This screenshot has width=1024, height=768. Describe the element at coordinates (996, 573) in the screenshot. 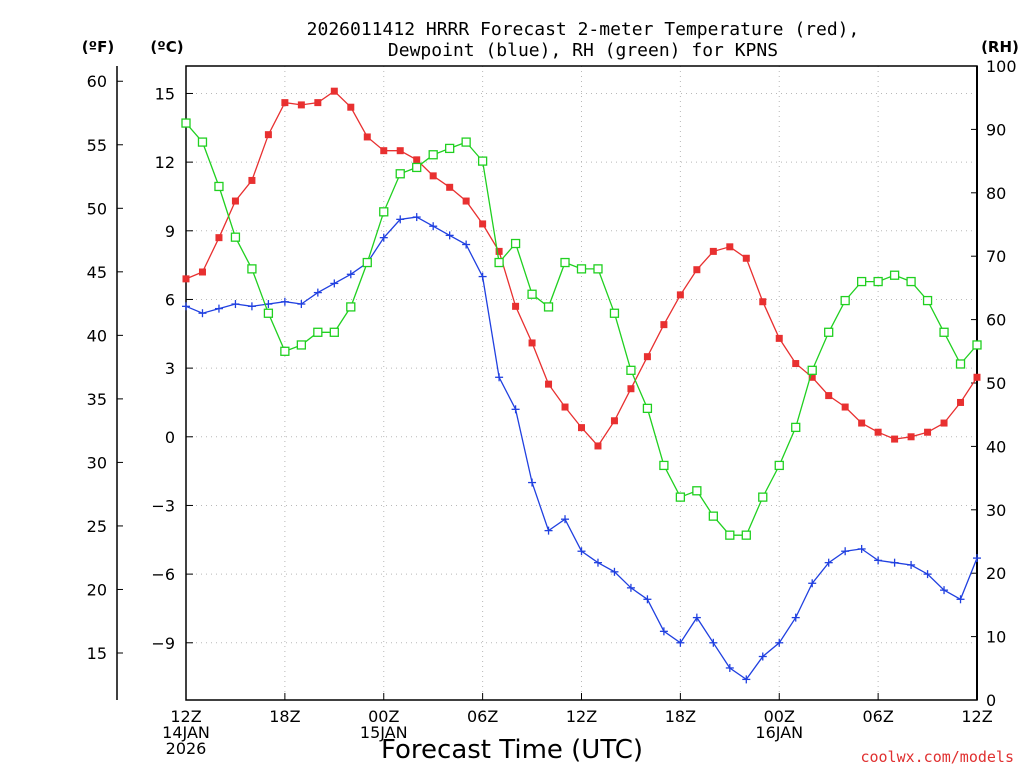

I see `rh-tick-label: 20` at that location.